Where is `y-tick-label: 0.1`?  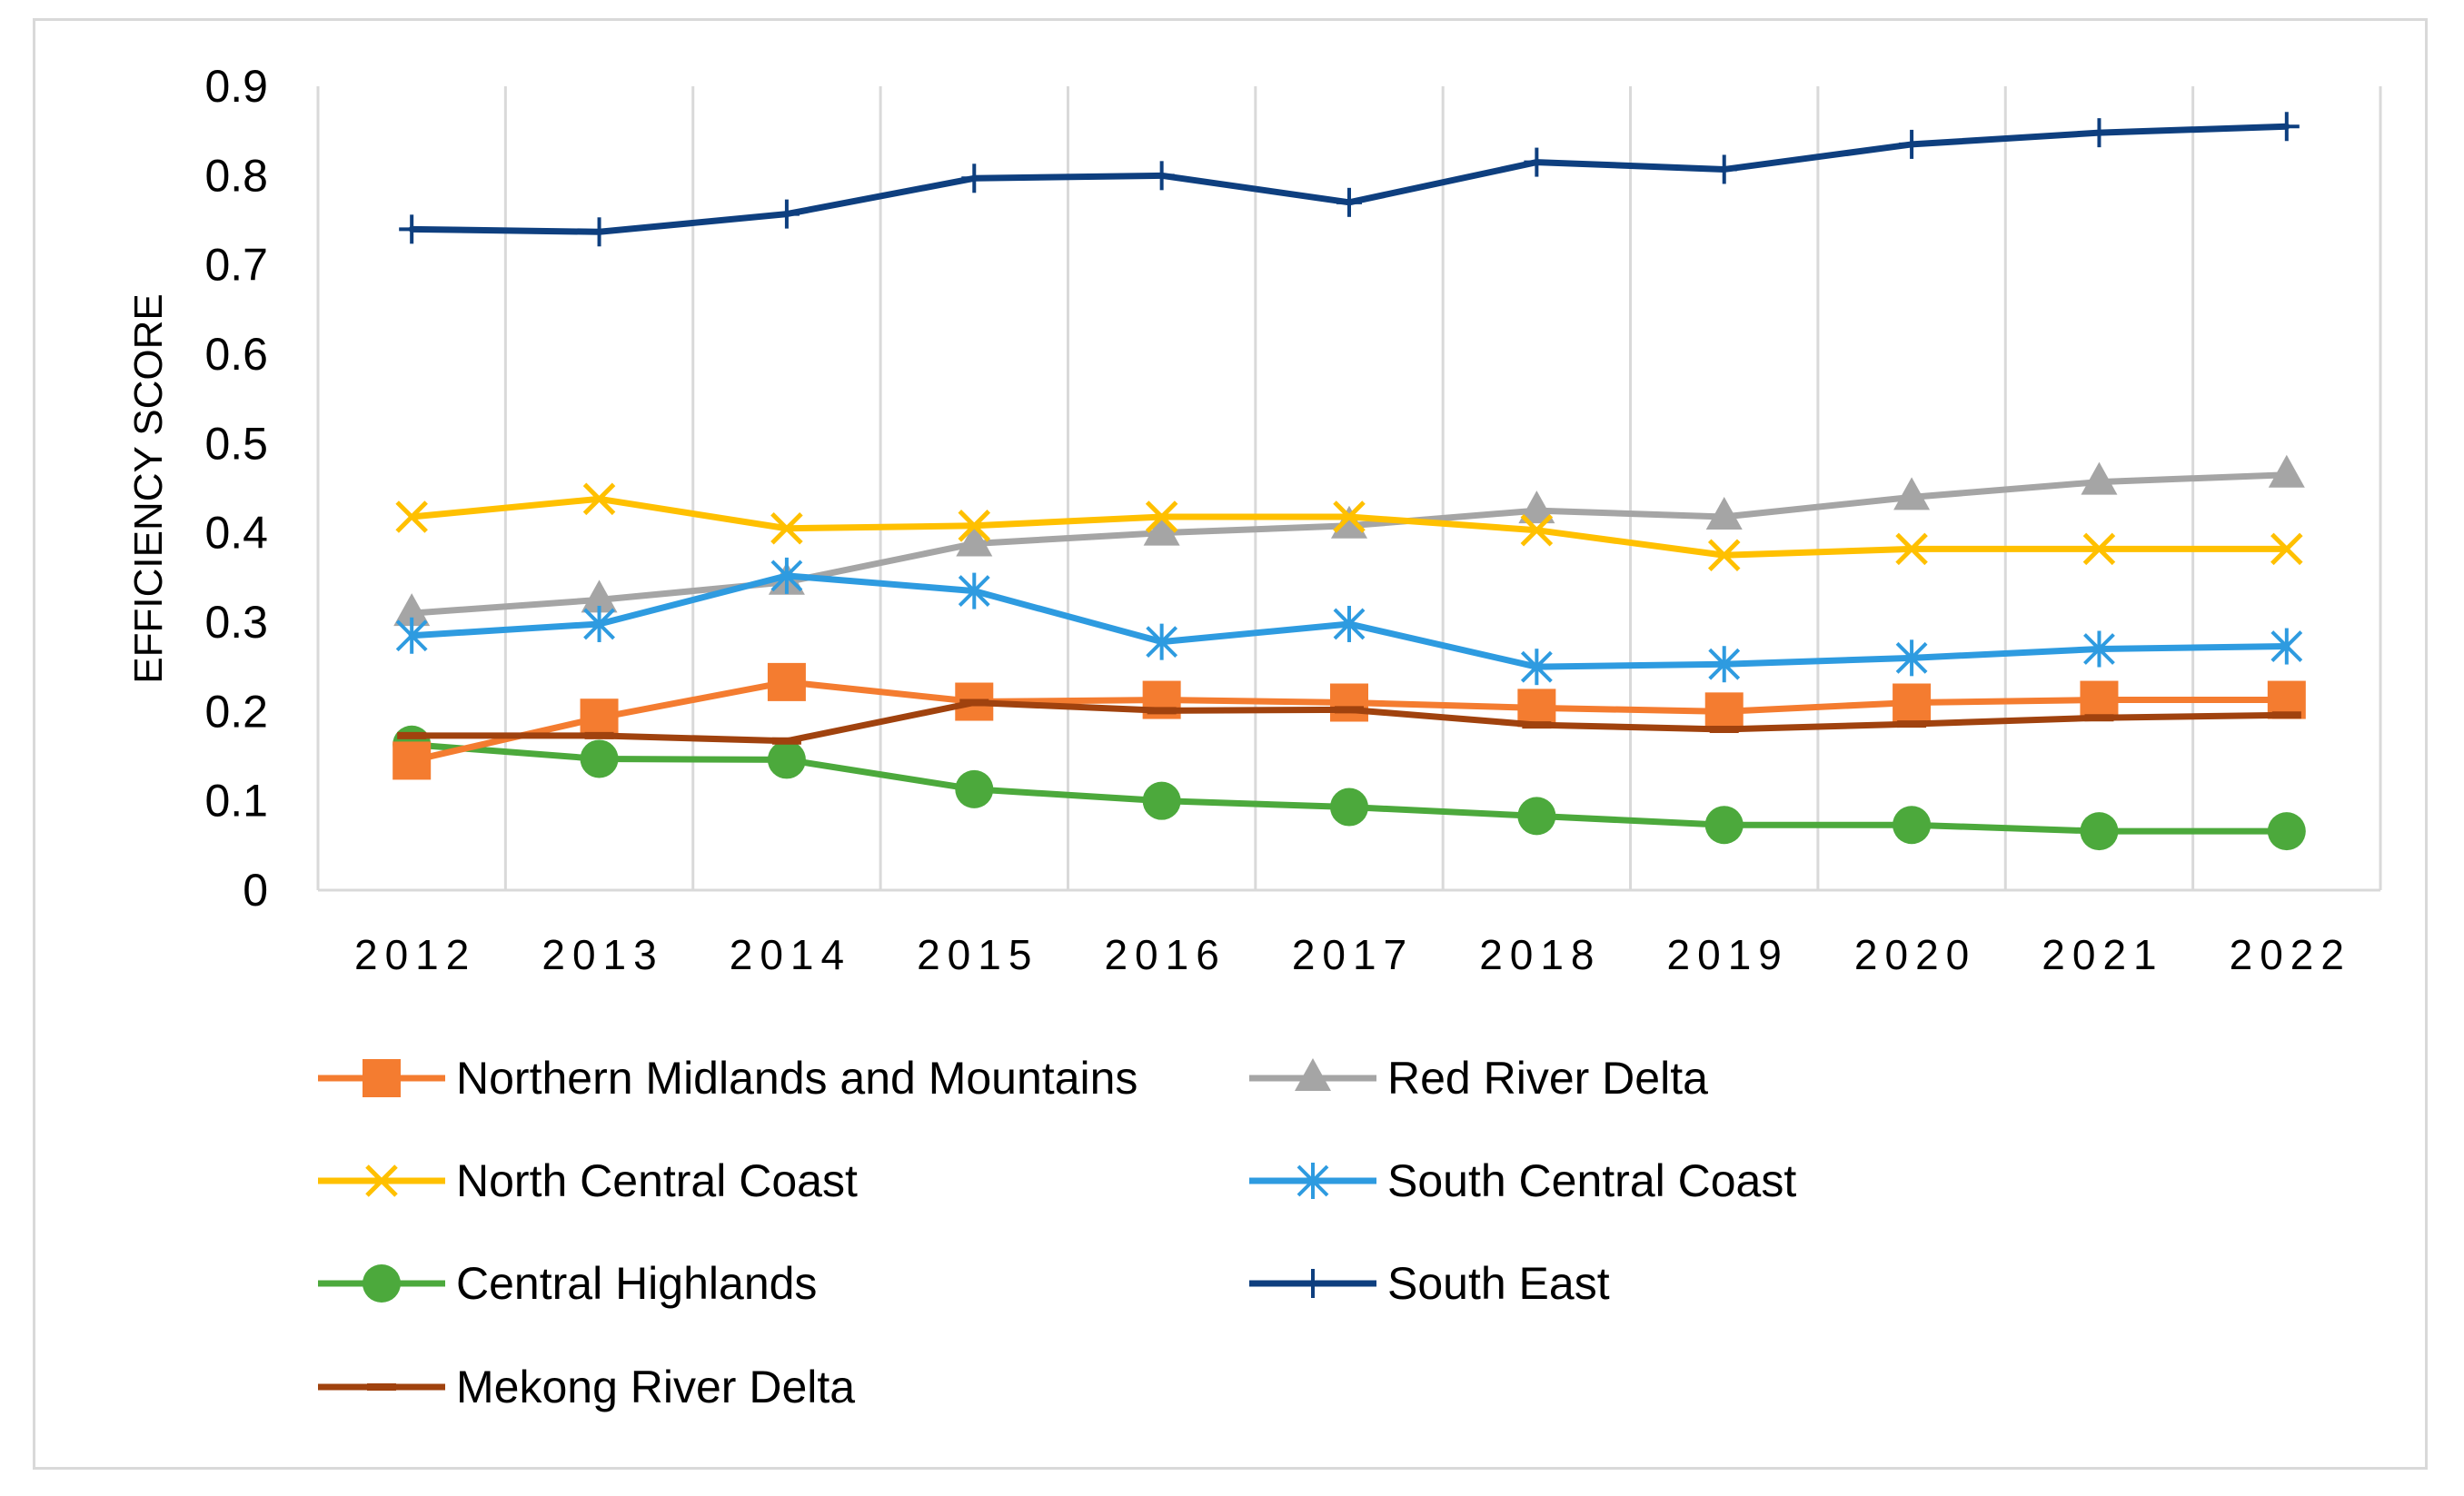
y-tick-label: 0.1 is located at coordinates (236, 801).